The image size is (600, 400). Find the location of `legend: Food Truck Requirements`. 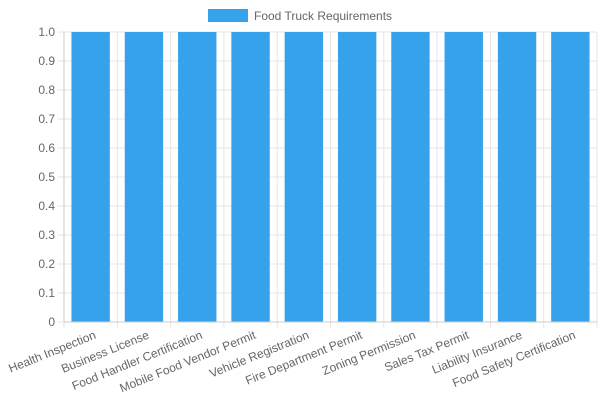

legend: Food Truck Requirements is located at coordinates (300, 16).